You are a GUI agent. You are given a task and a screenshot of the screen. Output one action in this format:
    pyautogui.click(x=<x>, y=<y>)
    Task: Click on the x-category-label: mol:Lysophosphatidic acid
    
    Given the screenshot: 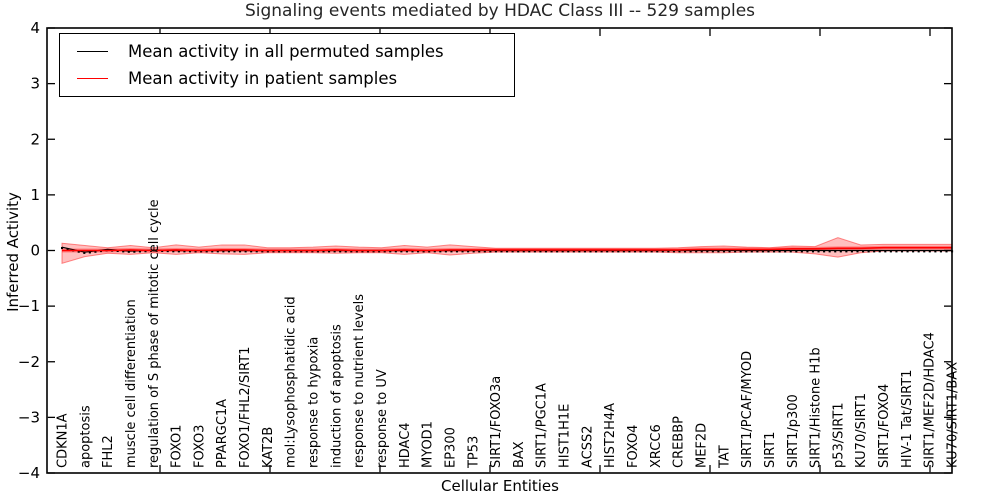 What is the action you would take?
    pyautogui.click(x=291, y=382)
    